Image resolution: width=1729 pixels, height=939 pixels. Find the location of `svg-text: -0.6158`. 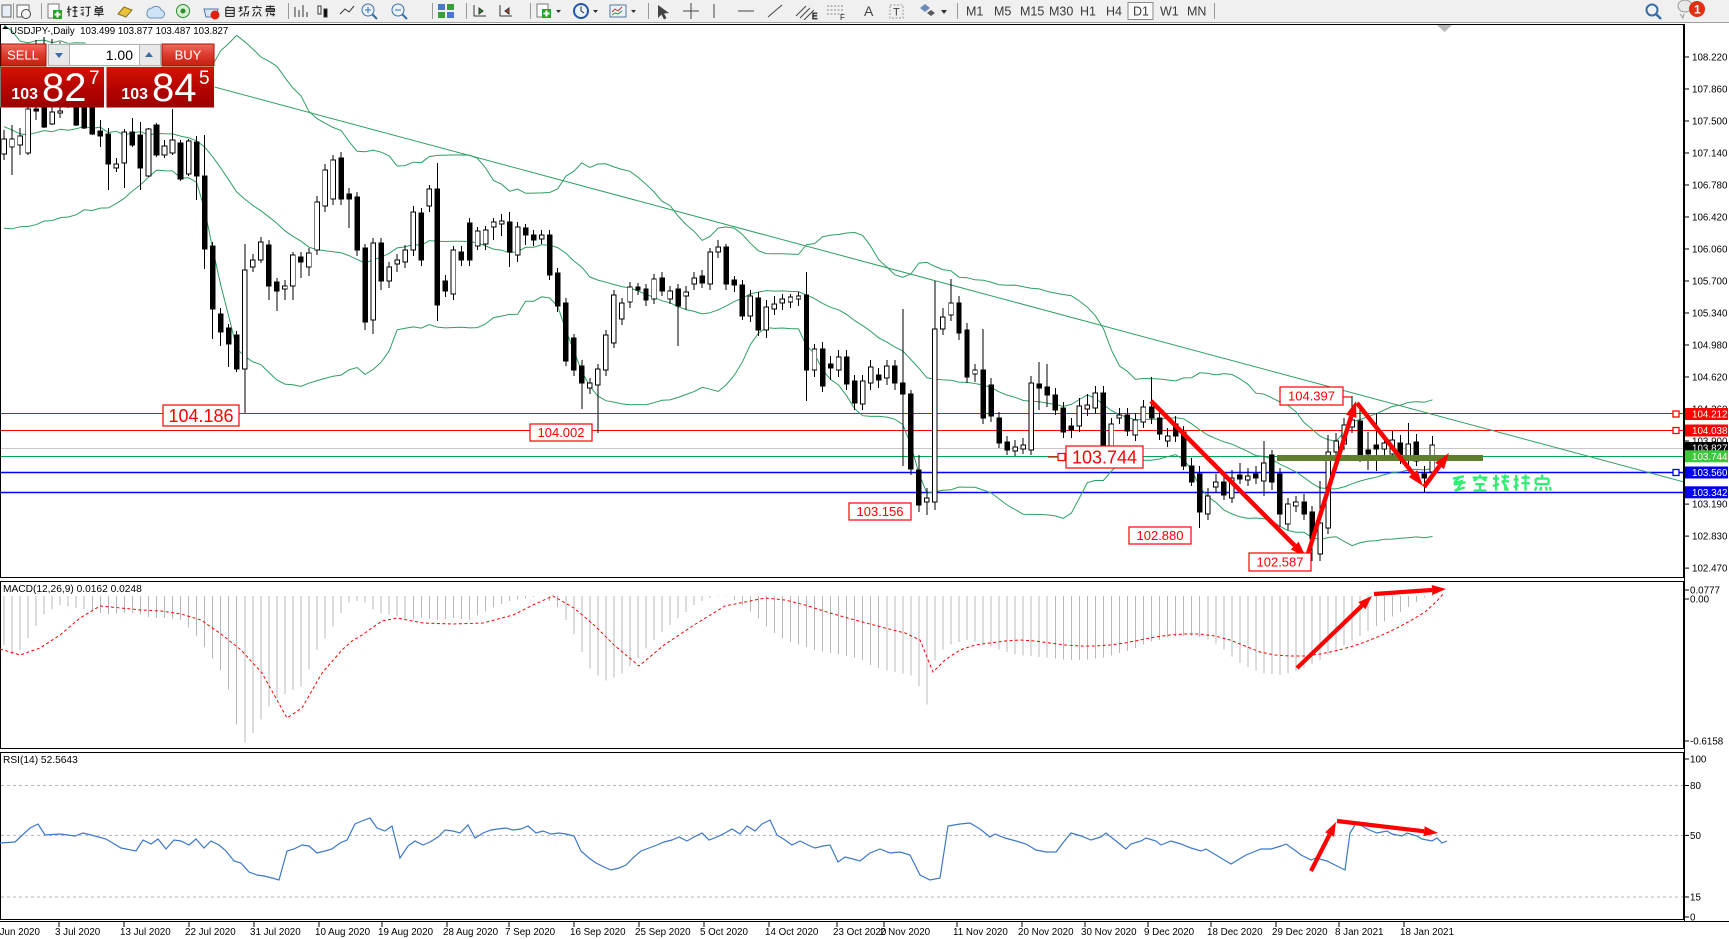

svg-text: -0.6158 is located at coordinates (1707, 742).